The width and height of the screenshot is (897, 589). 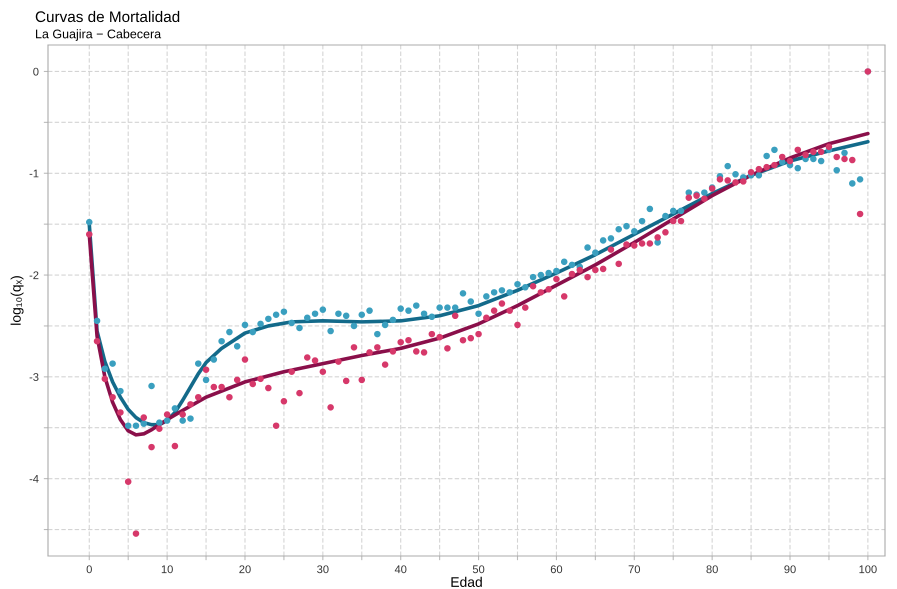 What do you see at coordinates (466, 581) in the screenshot?
I see `x-axis-title: Edad` at bounding box center [466, 581].